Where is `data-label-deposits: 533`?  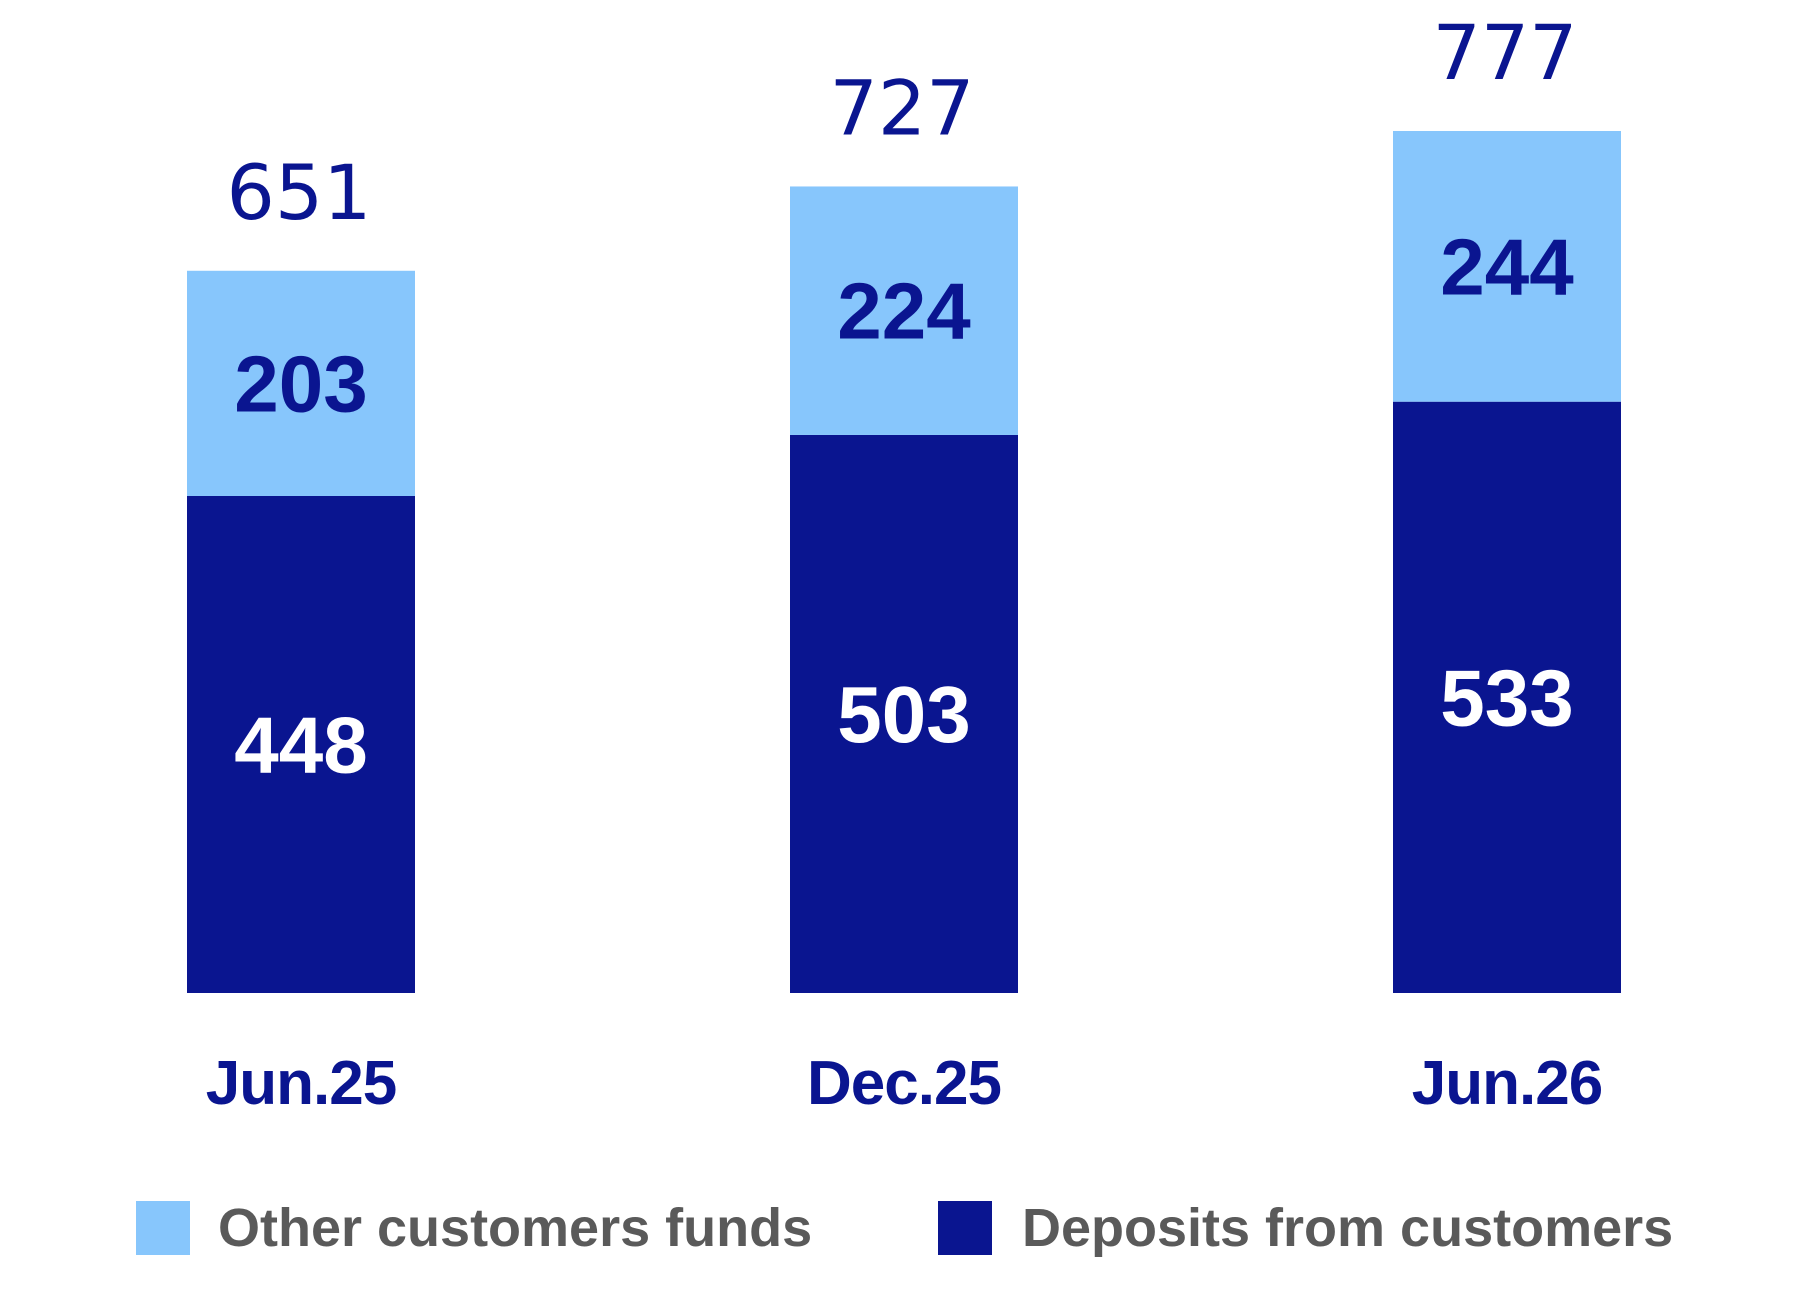
data-label-deposits: 533 is located at coordinates (1506, 697).